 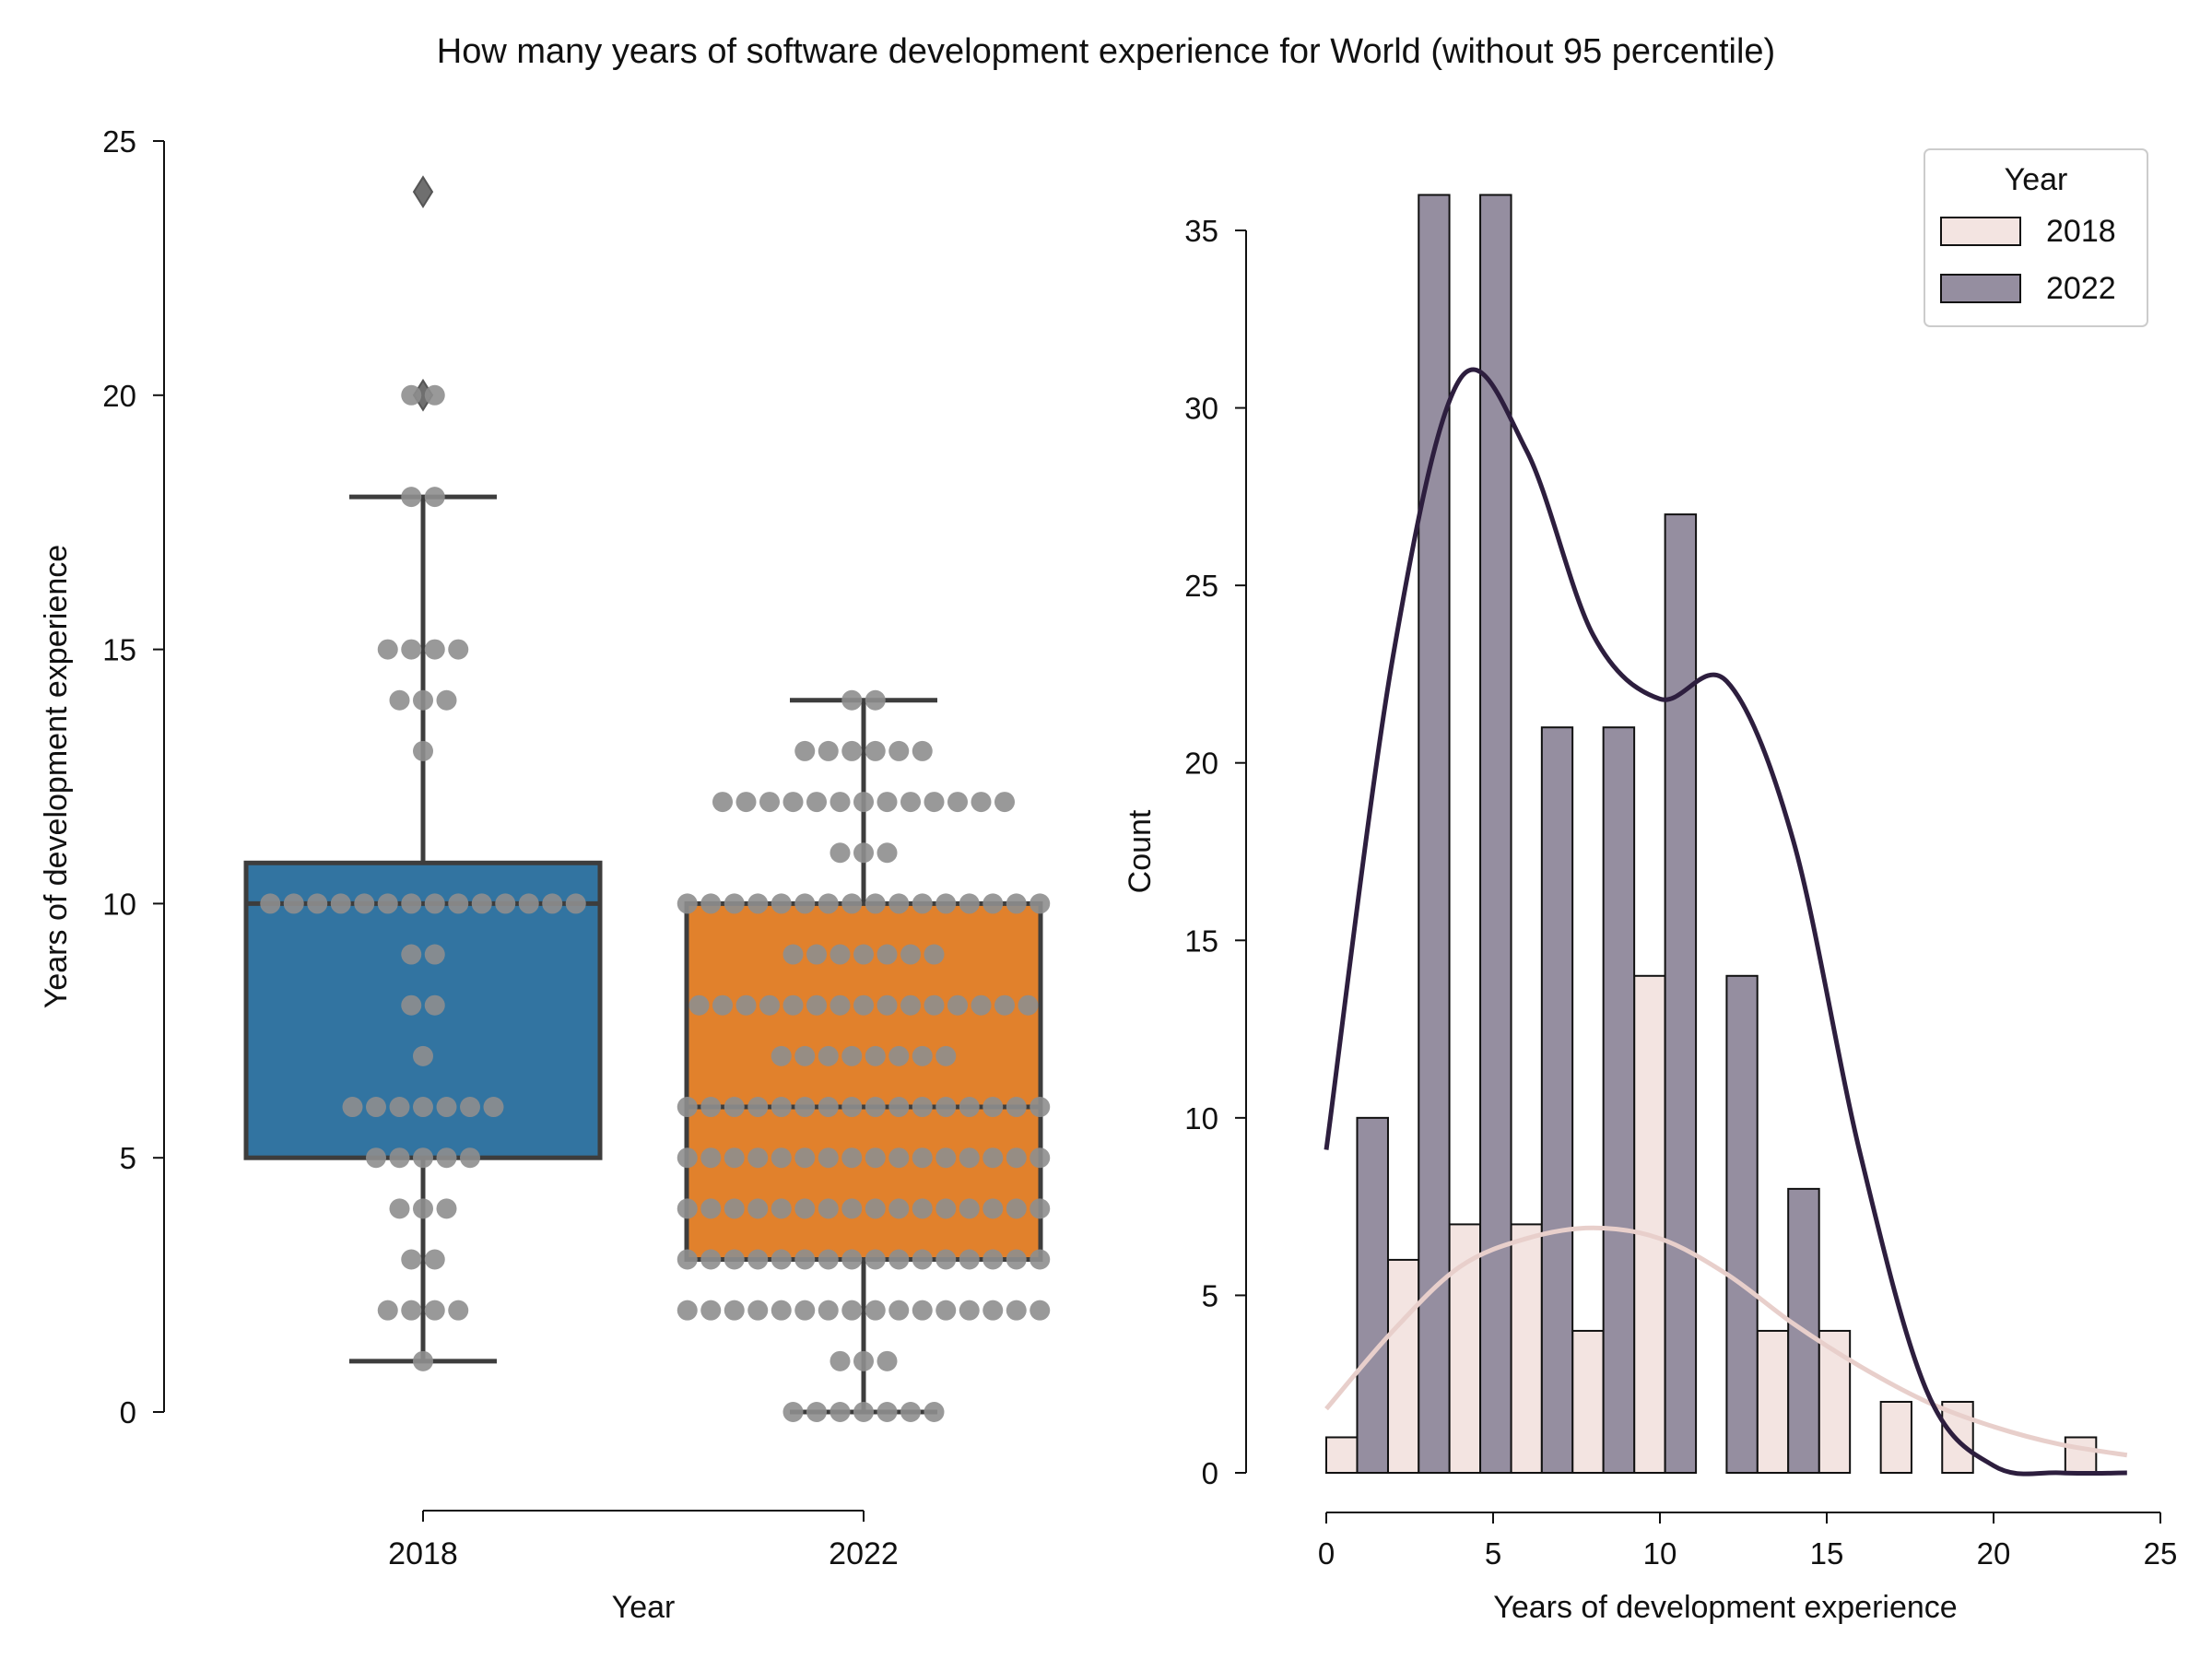 What do you see at coordinates (864, 1553) in the screenshot?
I see `box-x-tick-label: 2022` at bounding box center [864, 1553].